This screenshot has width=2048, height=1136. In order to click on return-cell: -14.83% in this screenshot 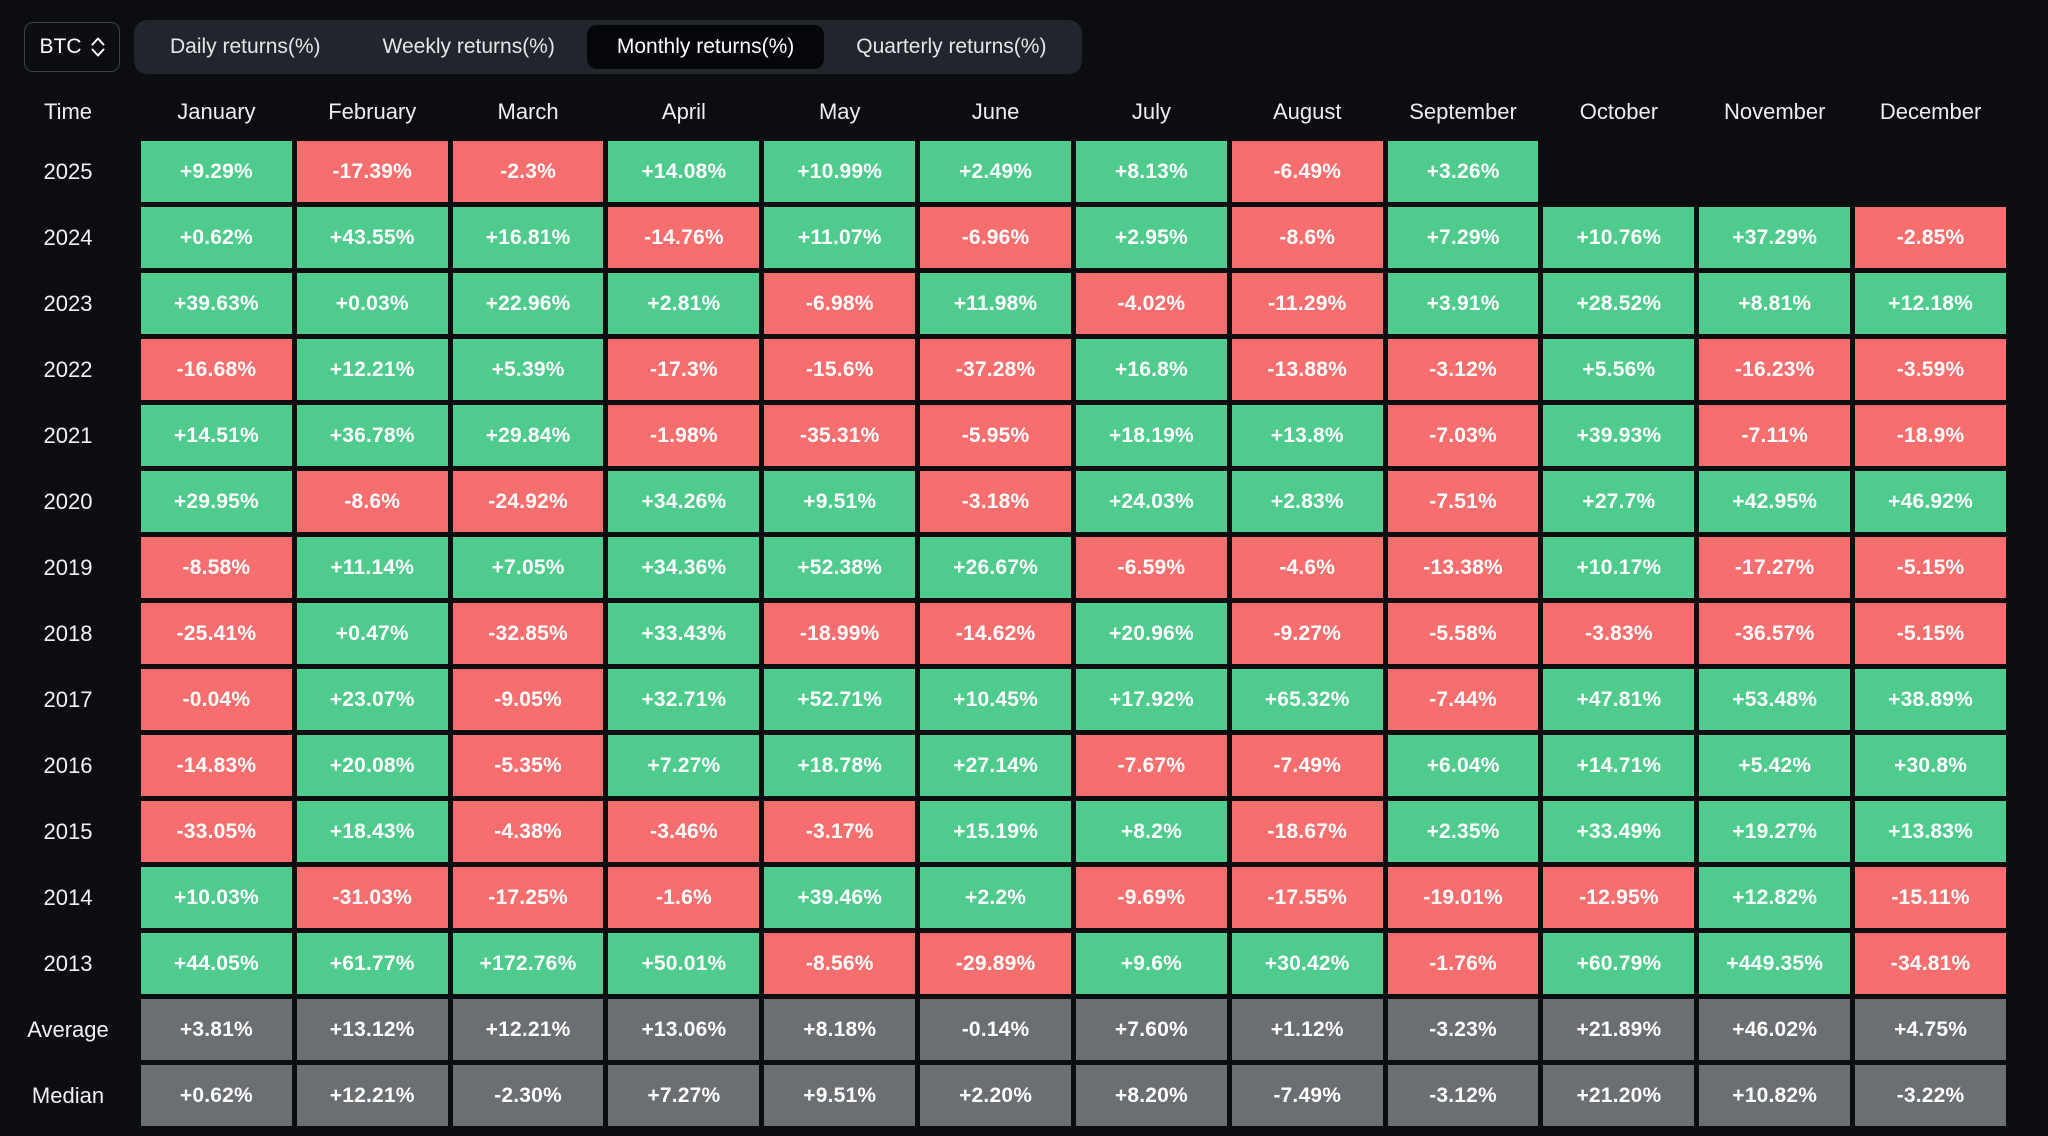, I will do `click(216, 765)`.